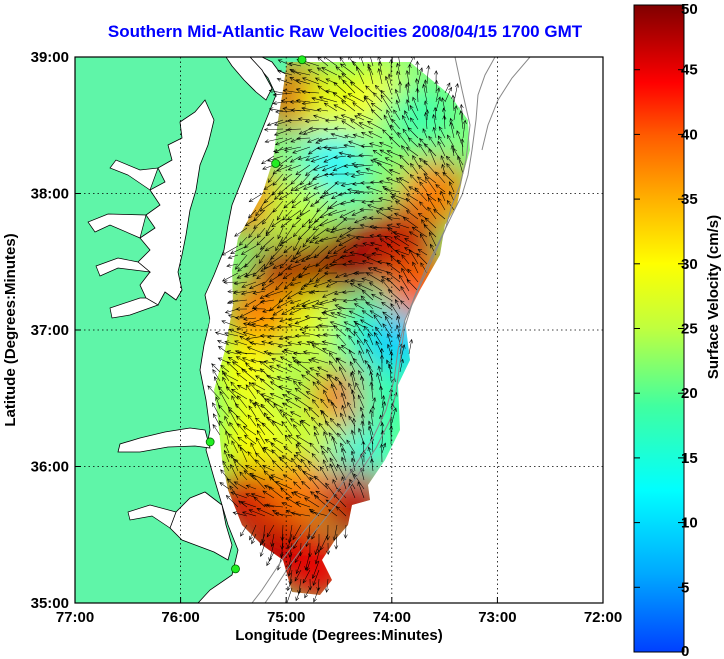 Image resolution: width=724 pixels, height=659 pixels. Describe the element at coordinates (134, 175) in the screenshot. I see `bay-tributary` at that location.